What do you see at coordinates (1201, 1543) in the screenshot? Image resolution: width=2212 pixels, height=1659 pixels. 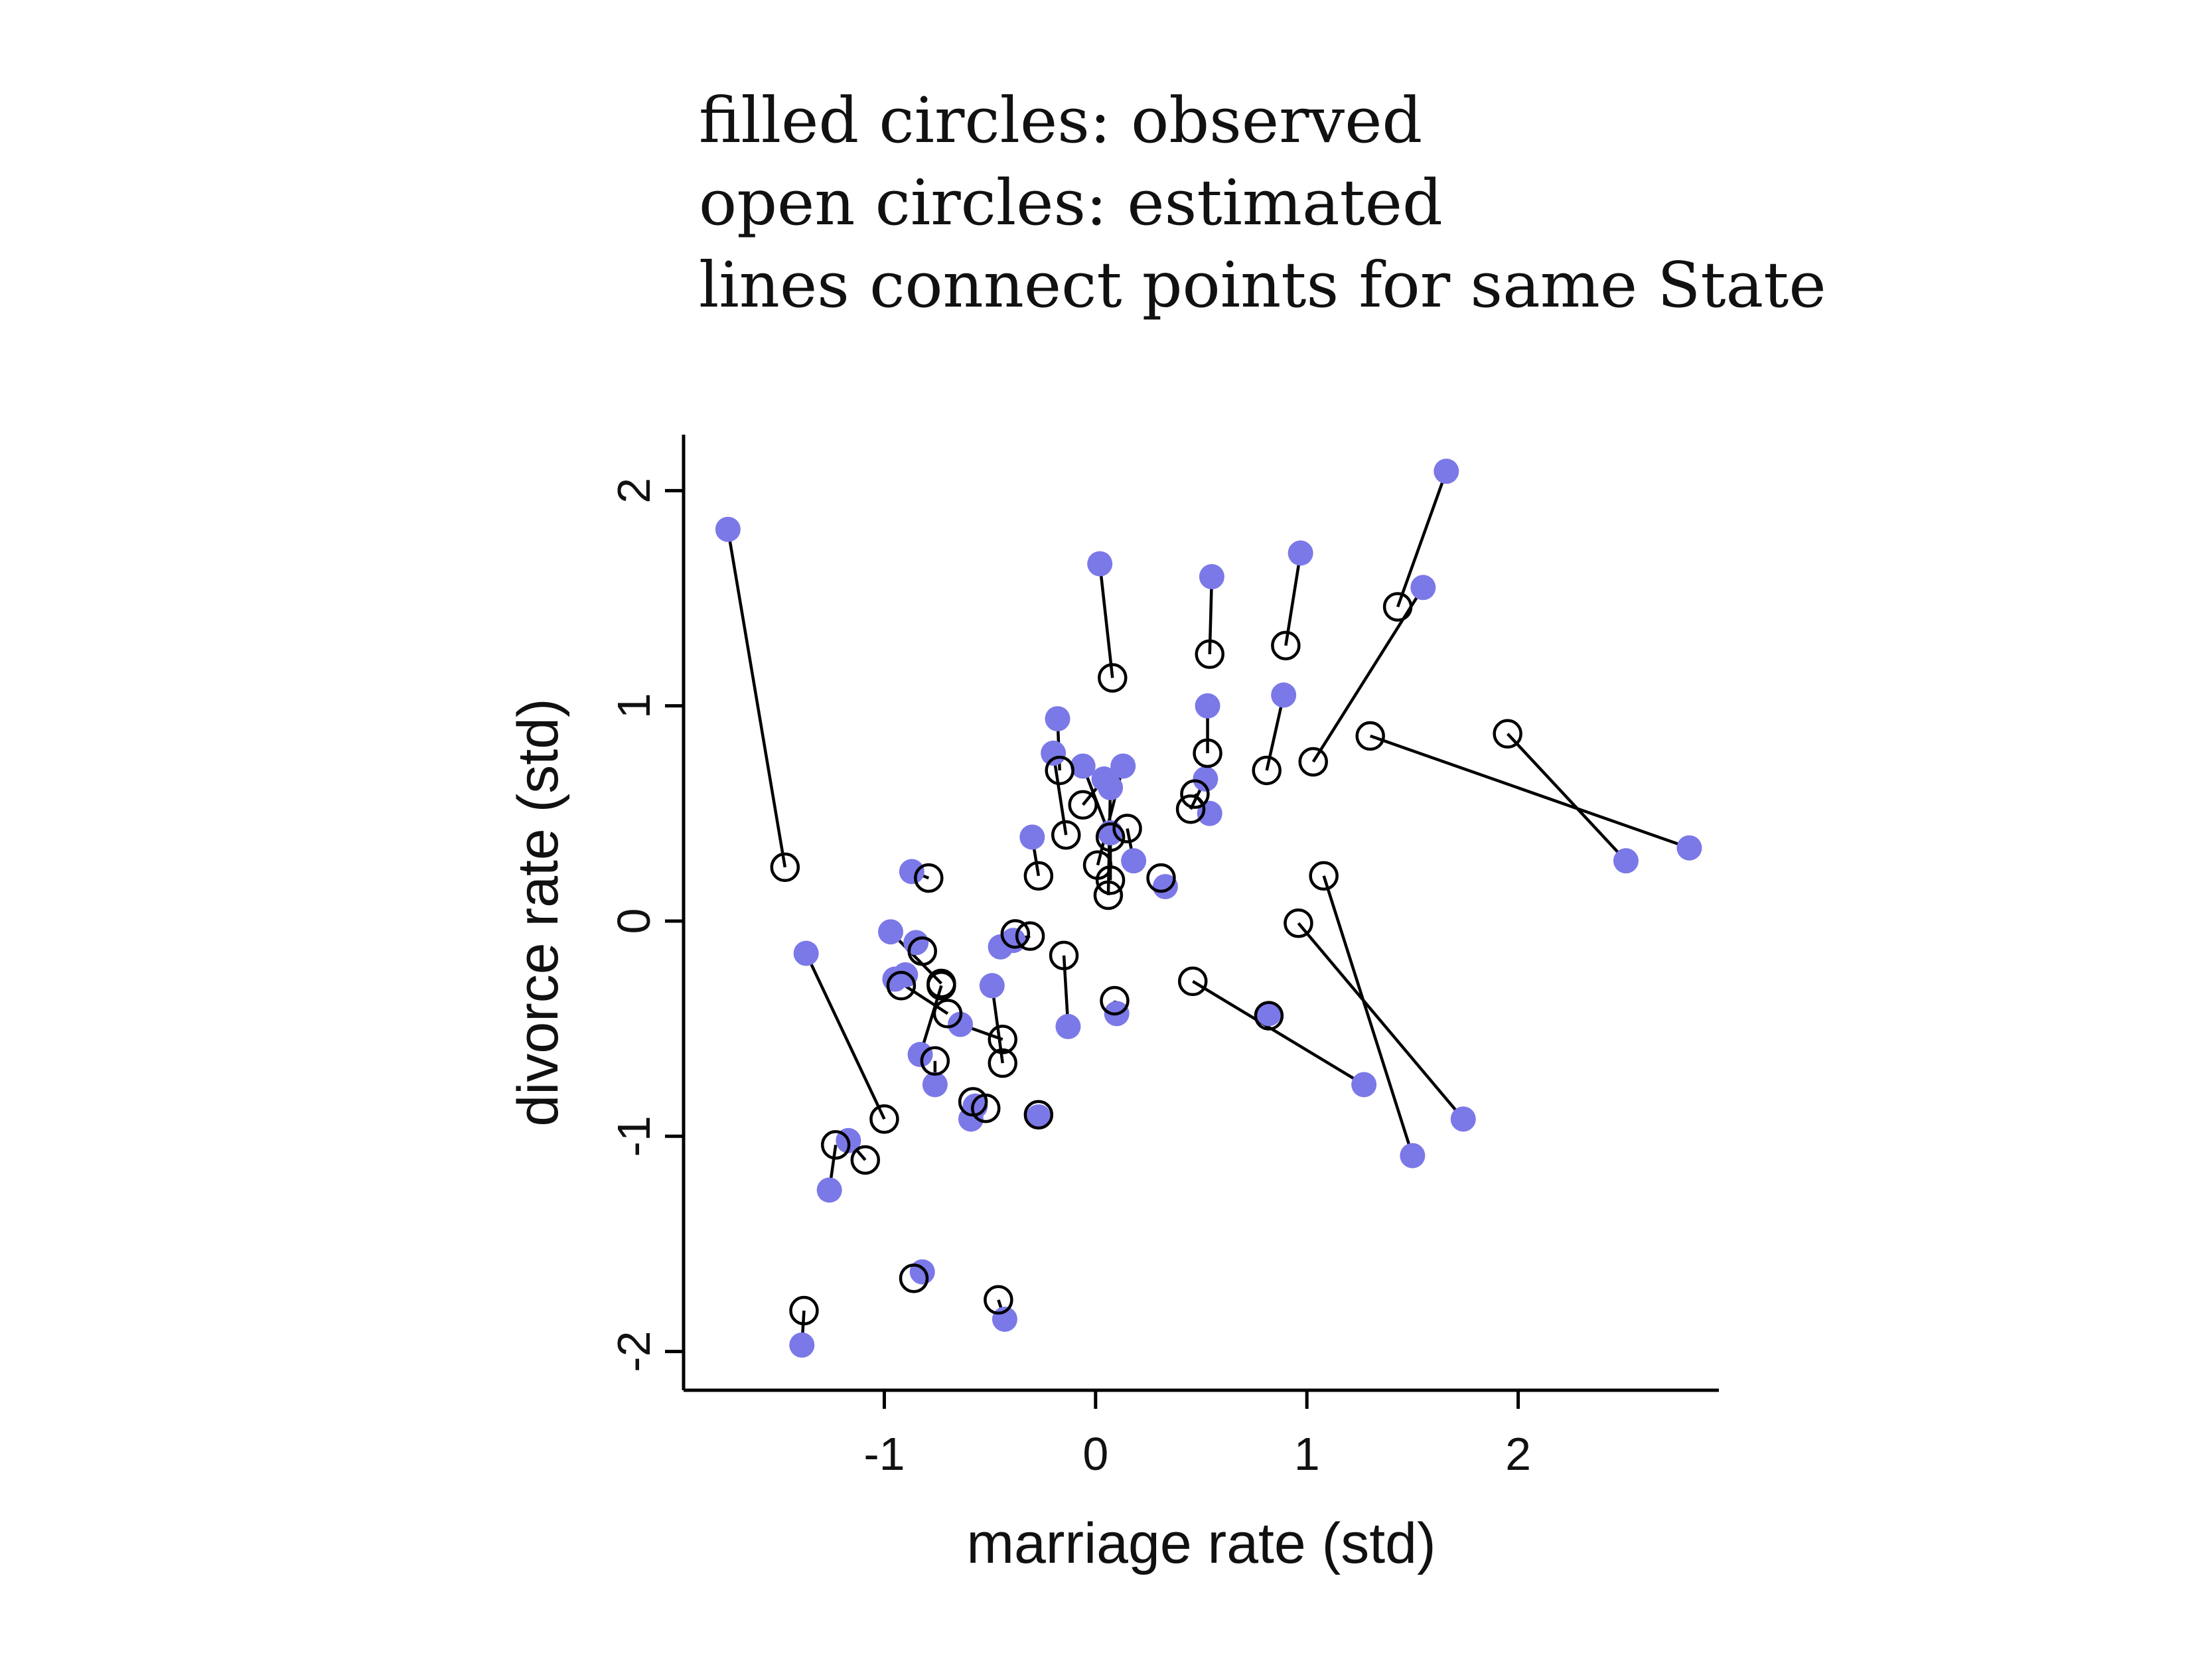 I see `x-axis-title: marriage rate (std)` at bounding box center [1201, 1543].